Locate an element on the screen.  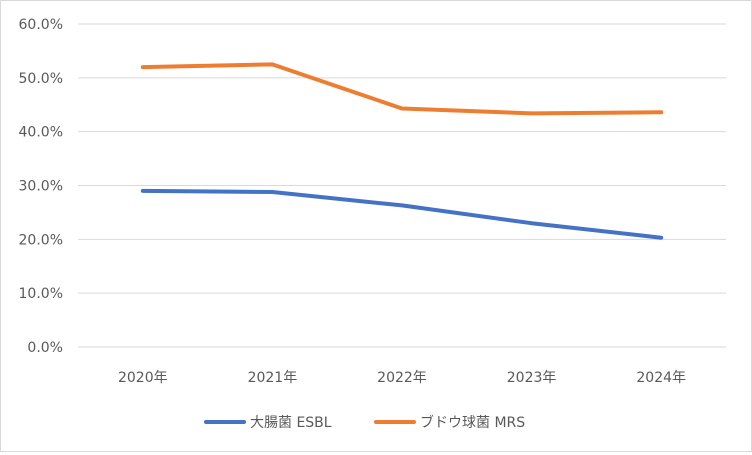
y-tick-label: 40.0% is located at coordinates (41, 133).